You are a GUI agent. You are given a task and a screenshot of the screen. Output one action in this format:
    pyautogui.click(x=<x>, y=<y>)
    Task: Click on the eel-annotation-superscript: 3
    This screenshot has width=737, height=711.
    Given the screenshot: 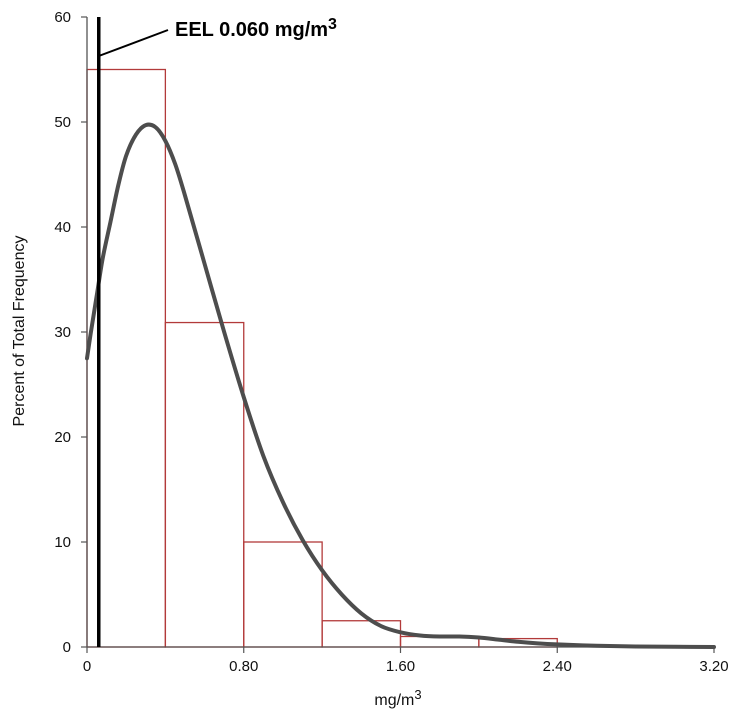 What is the action you would take?
    pyautogui.click(x=332, y=24)
    